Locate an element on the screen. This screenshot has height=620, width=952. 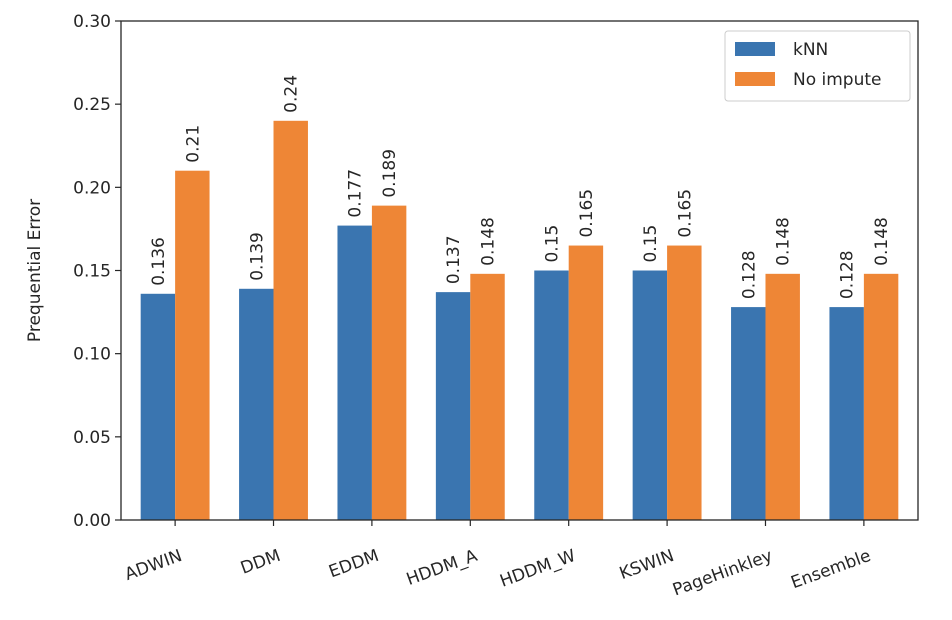
y-tick-label: 0.15 is located at coordinates (92, 272).